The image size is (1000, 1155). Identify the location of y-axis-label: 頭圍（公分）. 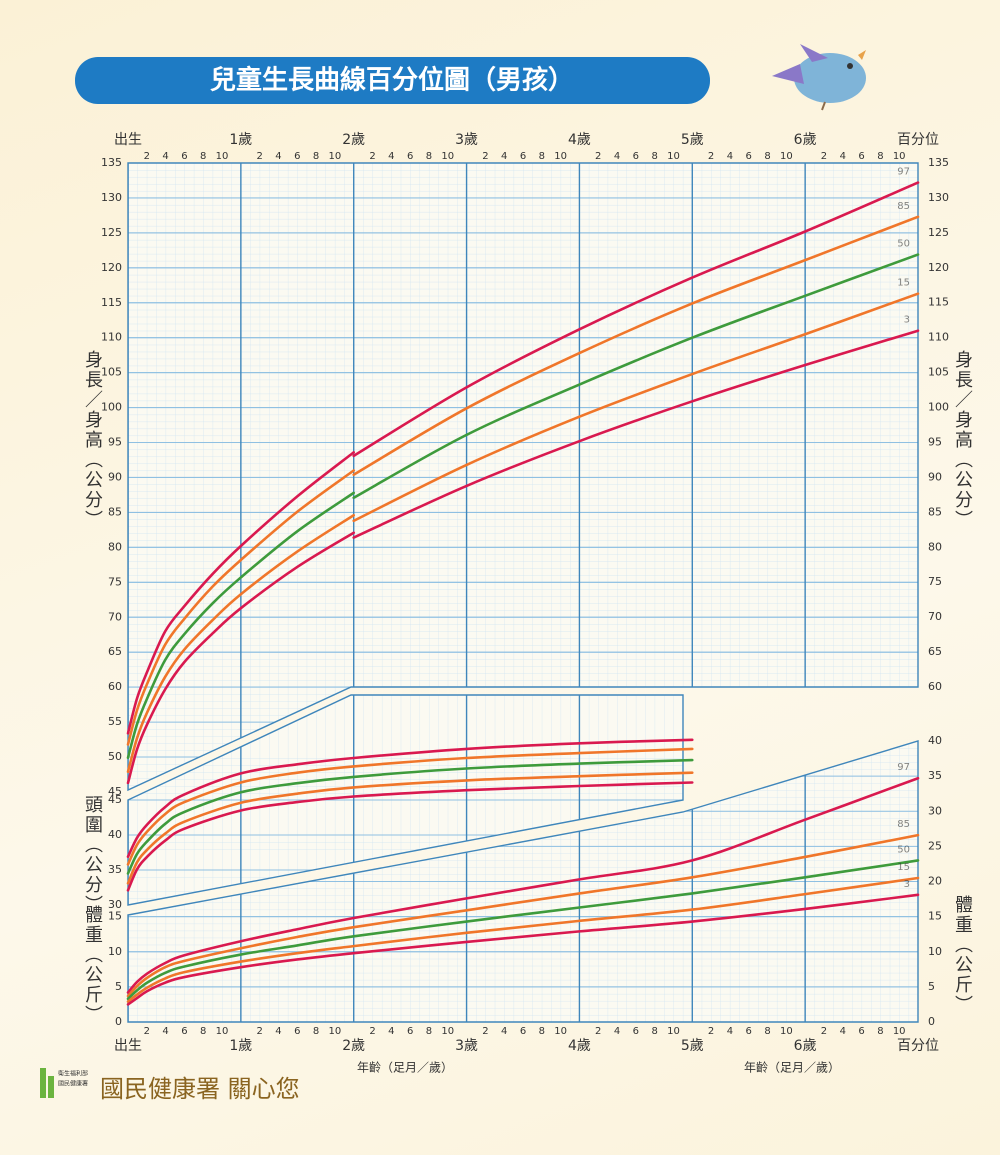
(92, 855).